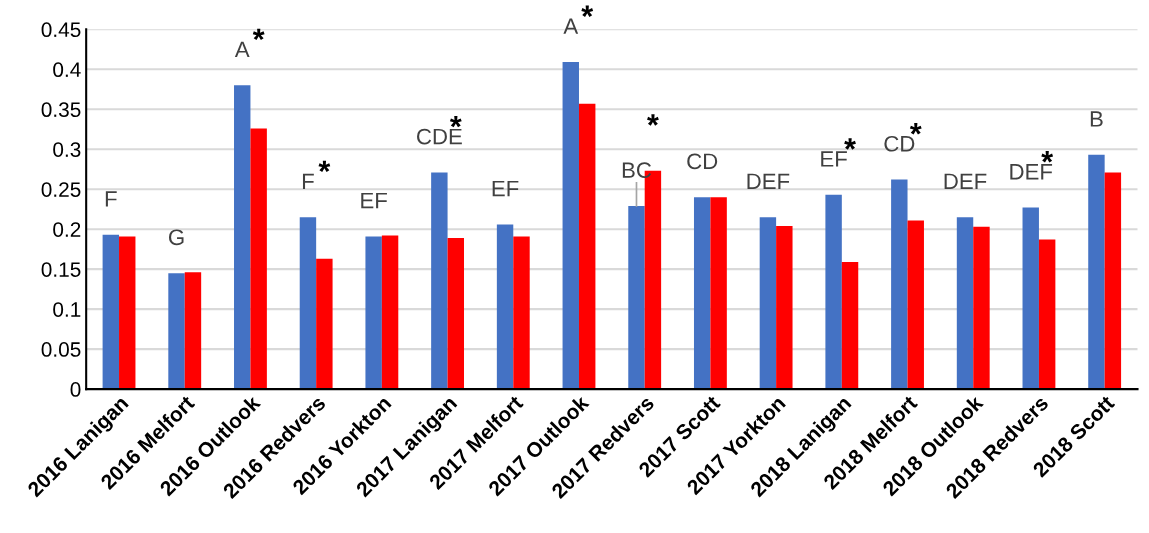 This screenshot has height=533, width=1149. I want to click on y-tick-label: 0.2, so click(67, 229).